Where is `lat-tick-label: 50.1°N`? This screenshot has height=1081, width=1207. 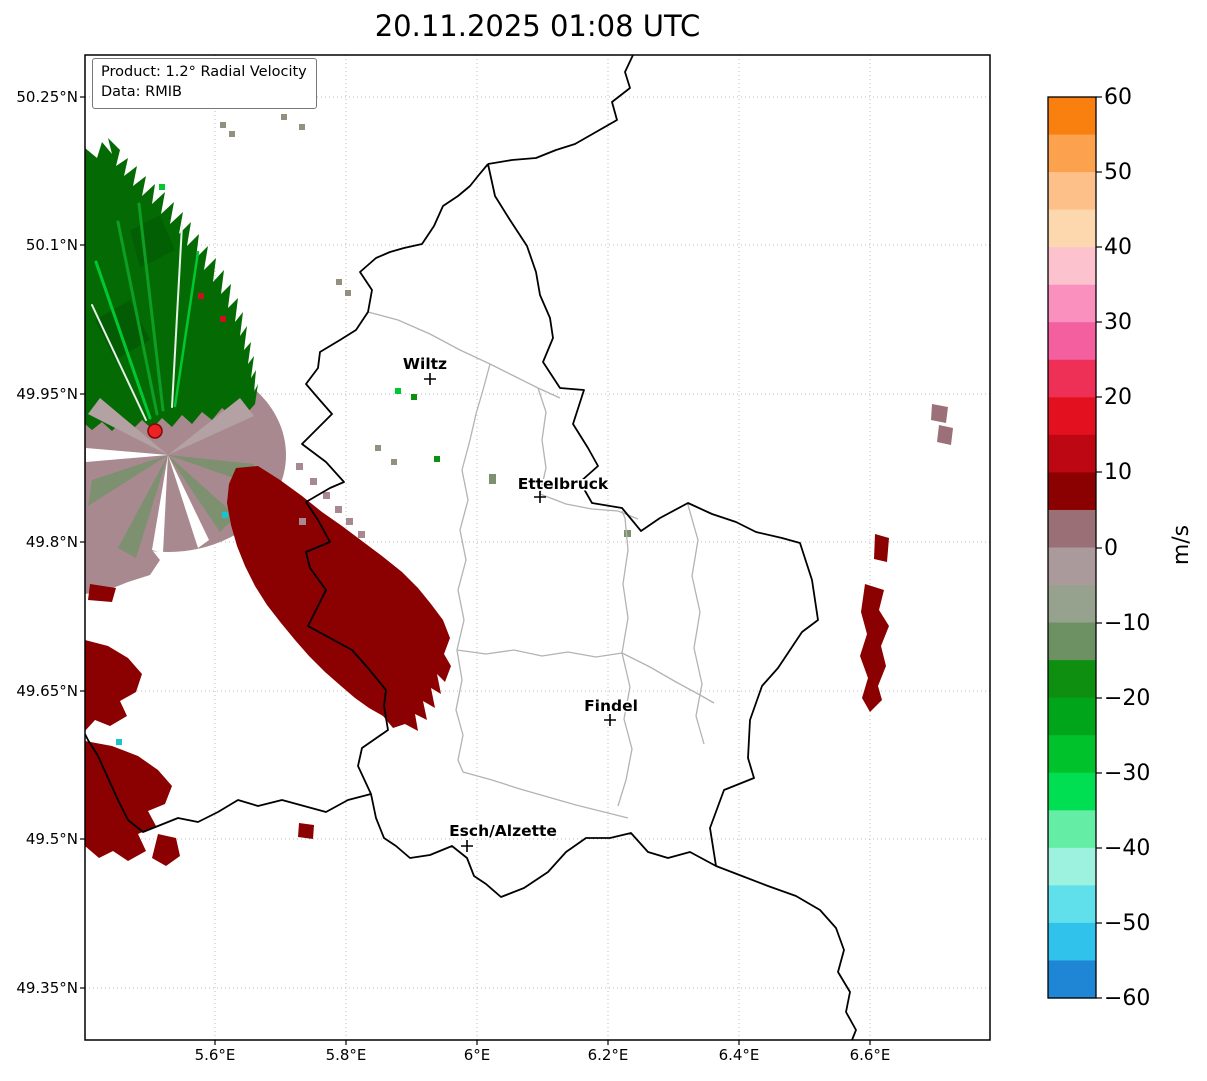
lat-tick-label: 50.1°N is located at coordinates (51, 245).